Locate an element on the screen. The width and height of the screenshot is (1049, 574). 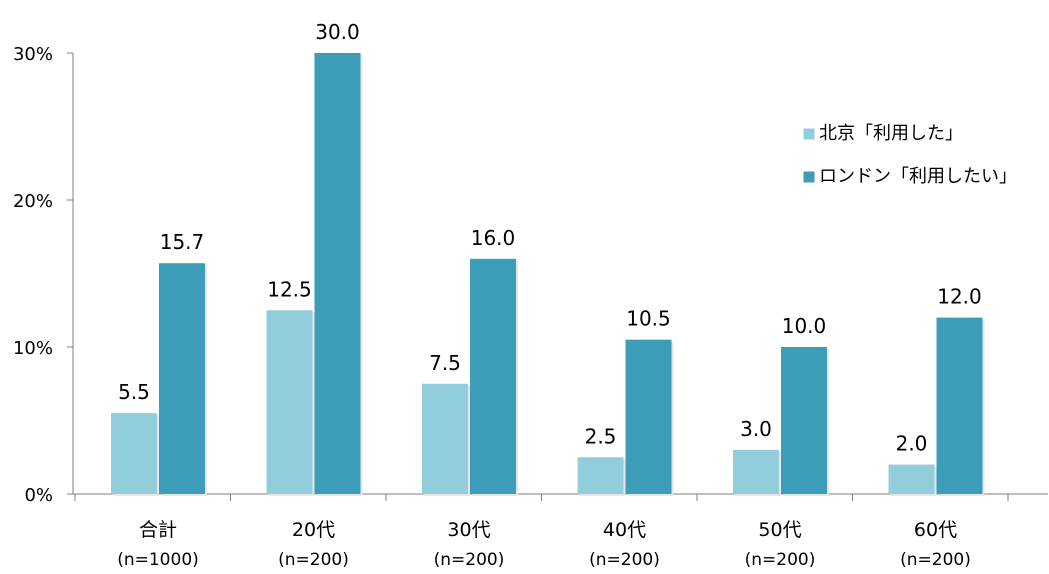
data-label: 30.0 is located at coordinates (337, 32).